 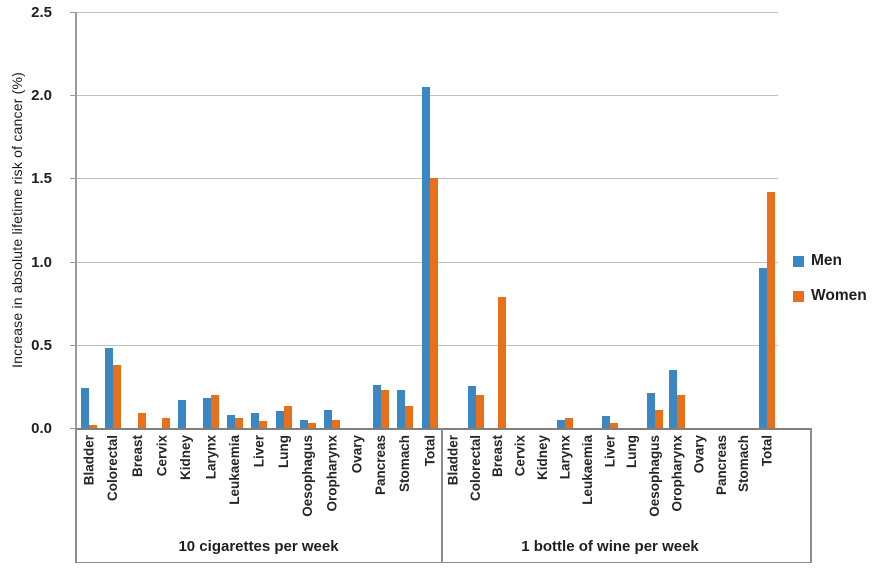 What do you see at coordinates (610, 451) in the screenshot?
I see `category-label-1-liver: Liver` at bounding box center [610, 451].